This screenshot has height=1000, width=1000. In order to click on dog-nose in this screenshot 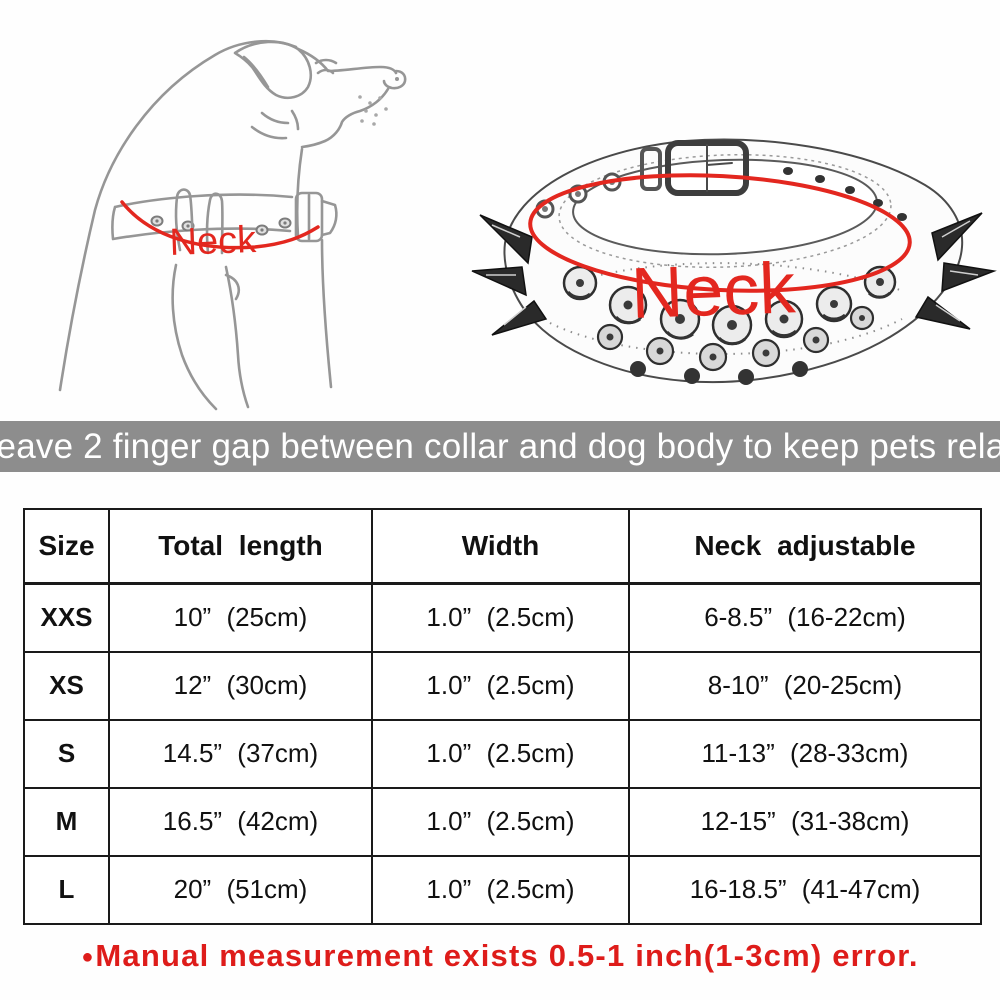, I will do `click(394, 79)`.